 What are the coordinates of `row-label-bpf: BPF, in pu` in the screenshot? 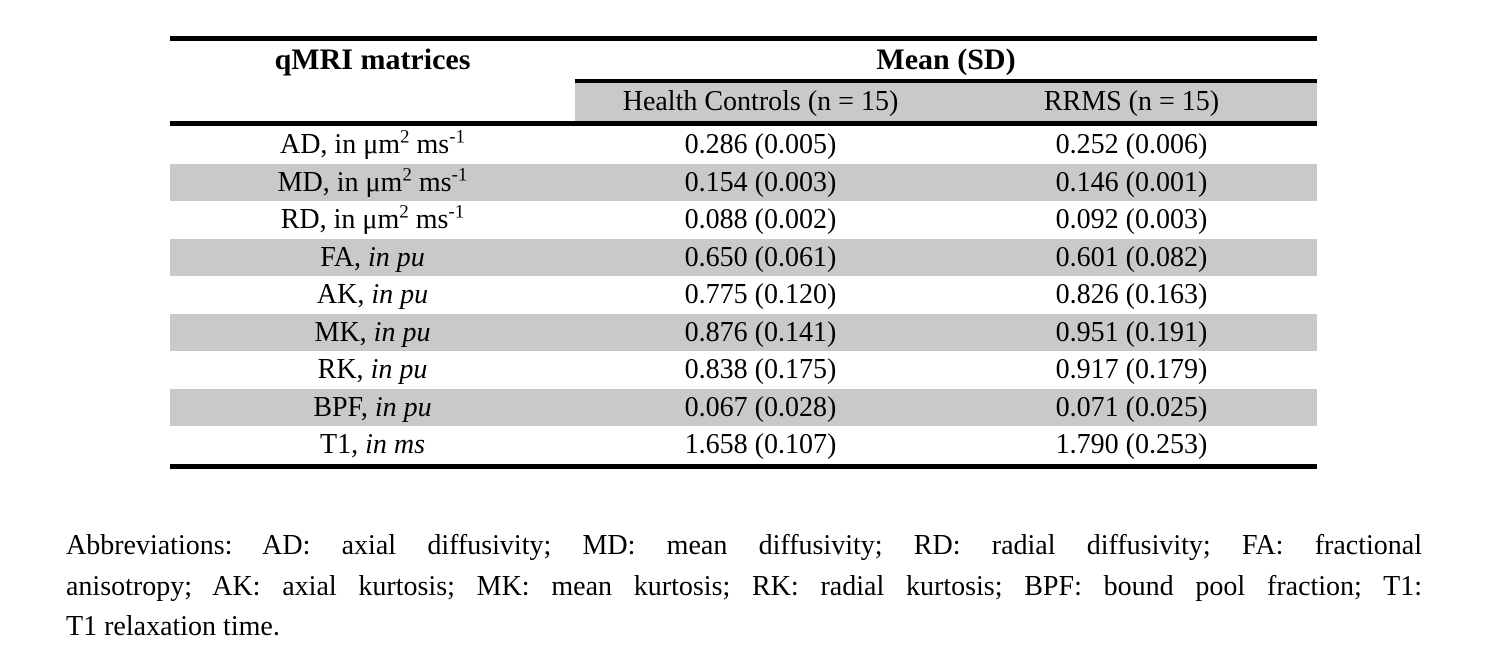 It's located at (372, 407).